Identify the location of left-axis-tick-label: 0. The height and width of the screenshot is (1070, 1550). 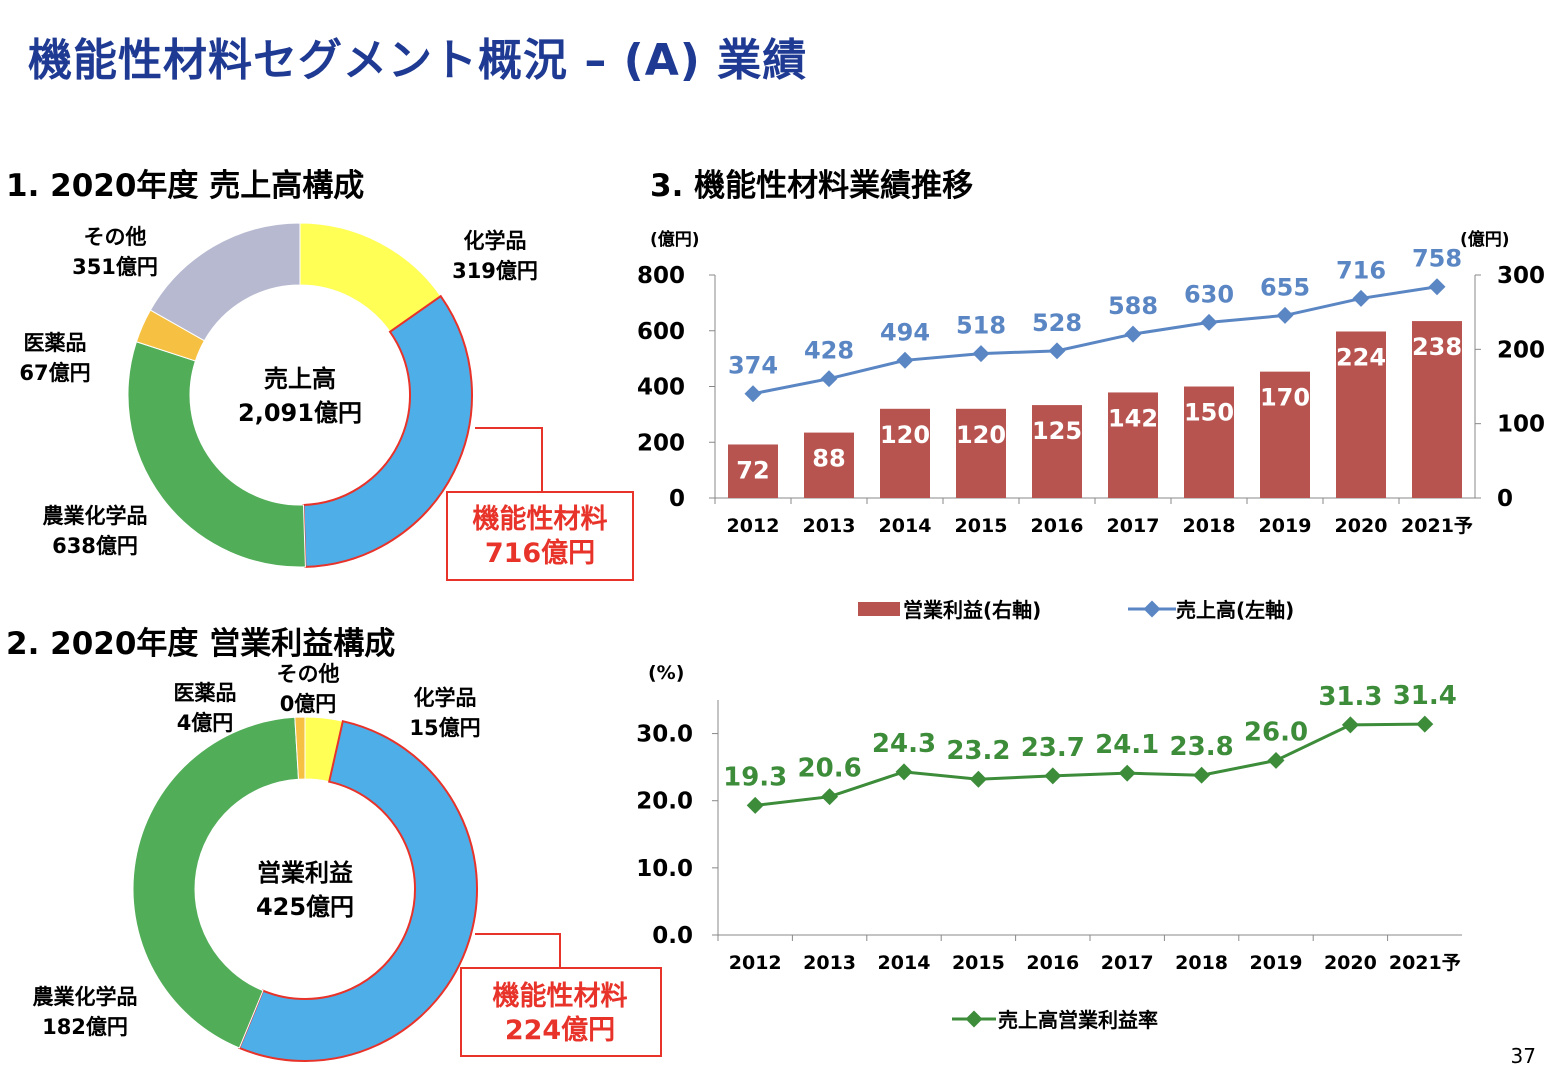
(677, 499).